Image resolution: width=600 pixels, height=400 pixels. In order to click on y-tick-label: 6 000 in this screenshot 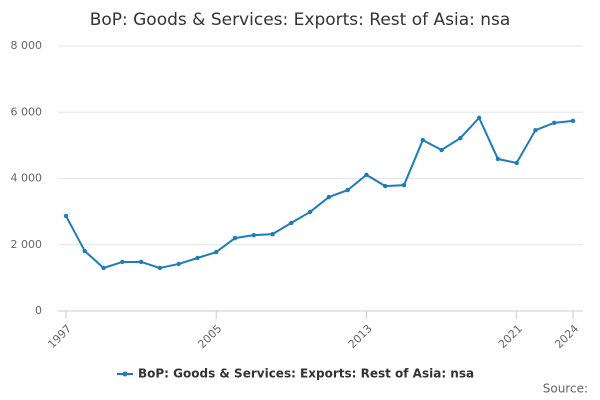, I will do `click(27, 111)`.